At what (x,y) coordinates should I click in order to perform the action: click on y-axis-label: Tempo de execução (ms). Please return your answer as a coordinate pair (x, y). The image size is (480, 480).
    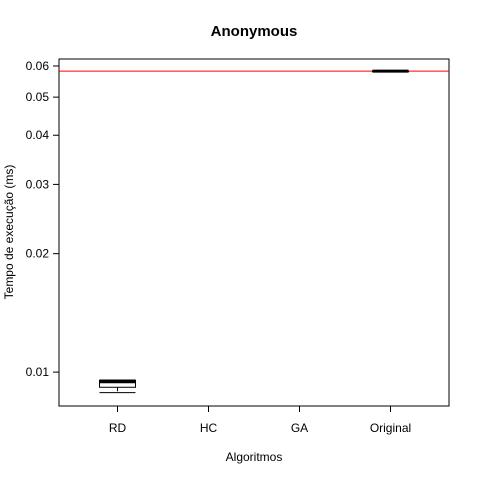
    Looking at the image, I should click on (9, 232).